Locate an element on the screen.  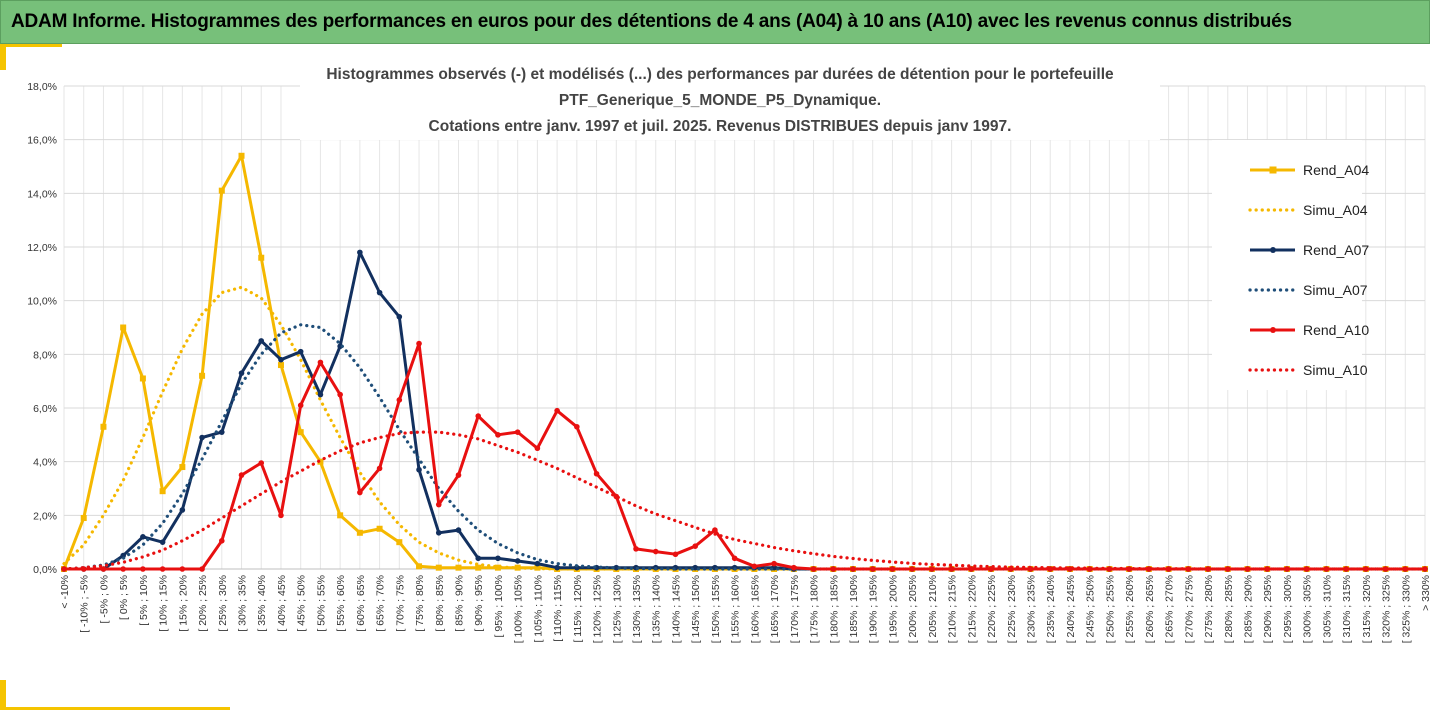
x-tick-label: [ 215% ; 220% is located at coordinates (972, 609).